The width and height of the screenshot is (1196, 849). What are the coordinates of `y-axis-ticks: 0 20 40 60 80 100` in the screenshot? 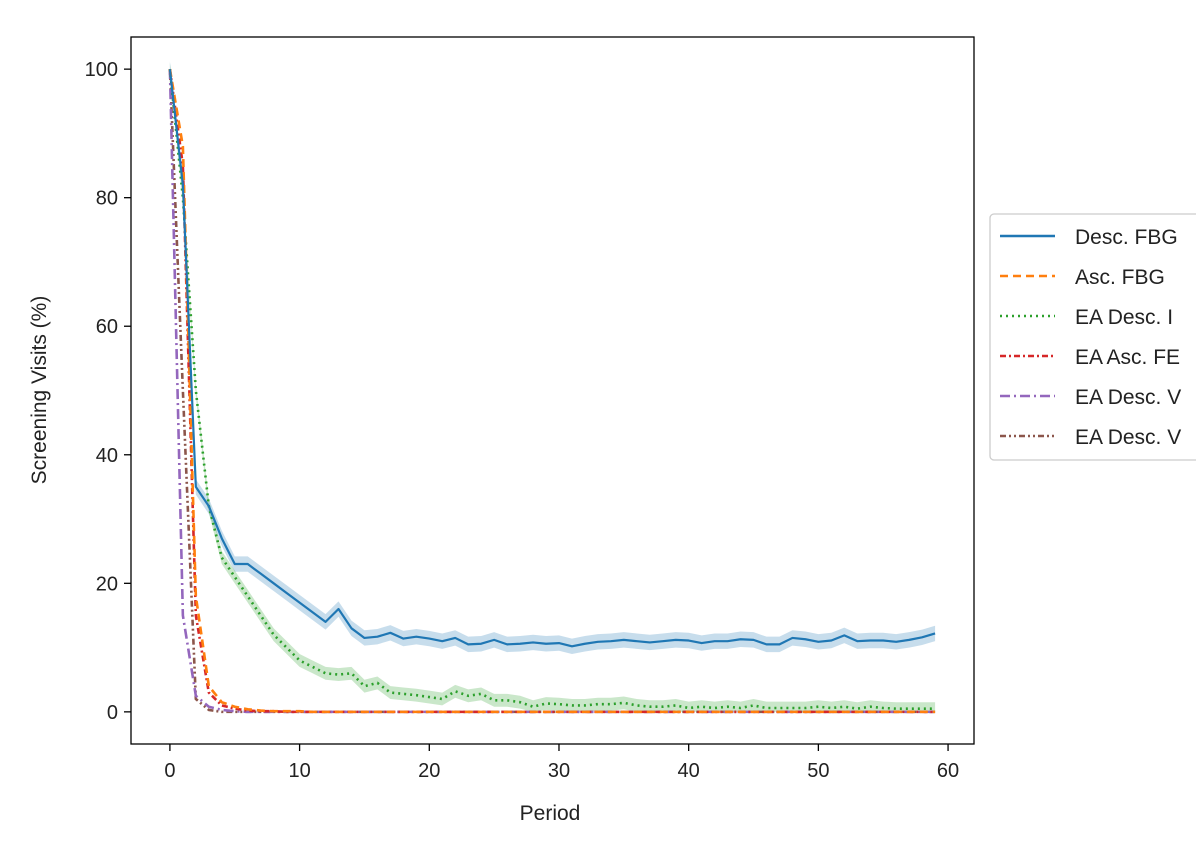 It's located at (108, 391).